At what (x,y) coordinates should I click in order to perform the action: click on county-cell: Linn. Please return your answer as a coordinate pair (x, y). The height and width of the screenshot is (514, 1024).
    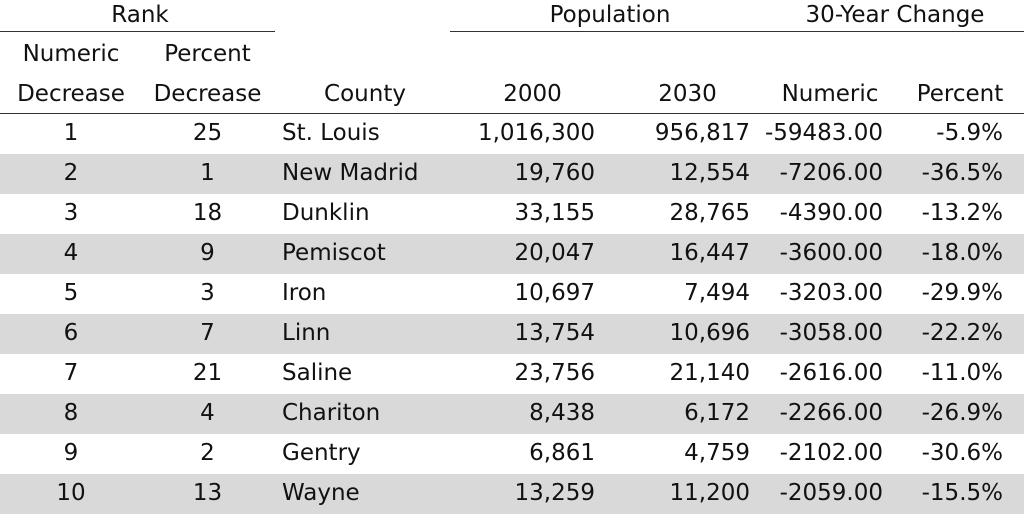
    Looking at the image, I should click on (306, 333).